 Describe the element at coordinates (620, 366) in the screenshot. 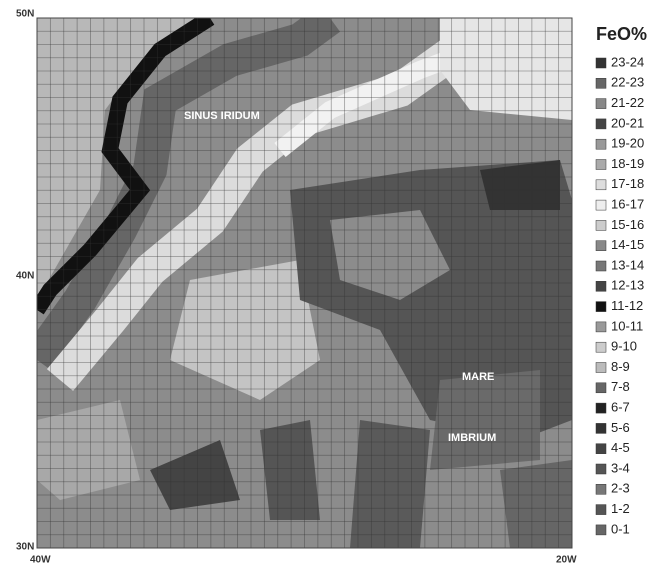

I see `legend-label: 8-9` at that location.